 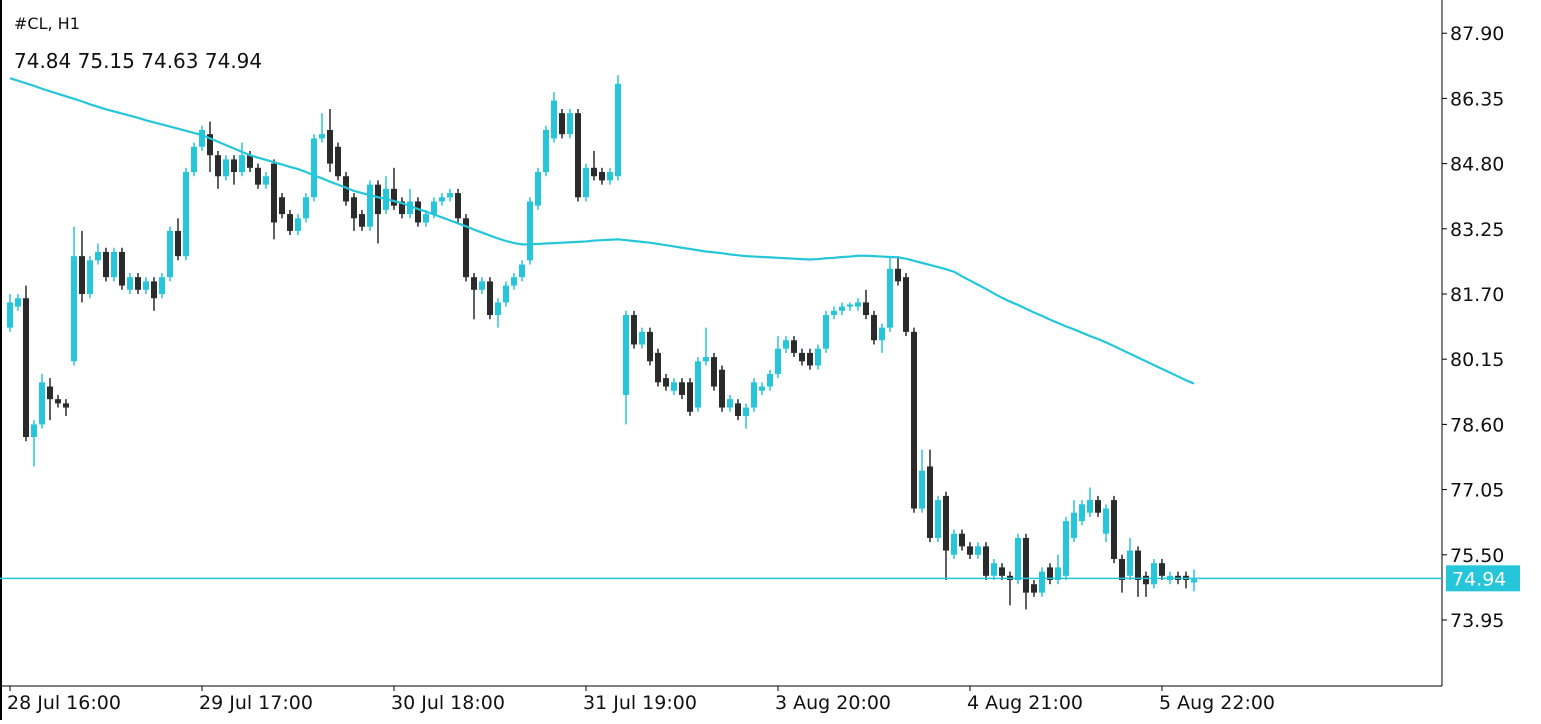 I want to click on y-tick-label: 77.05, so click(x=1477, y=491).